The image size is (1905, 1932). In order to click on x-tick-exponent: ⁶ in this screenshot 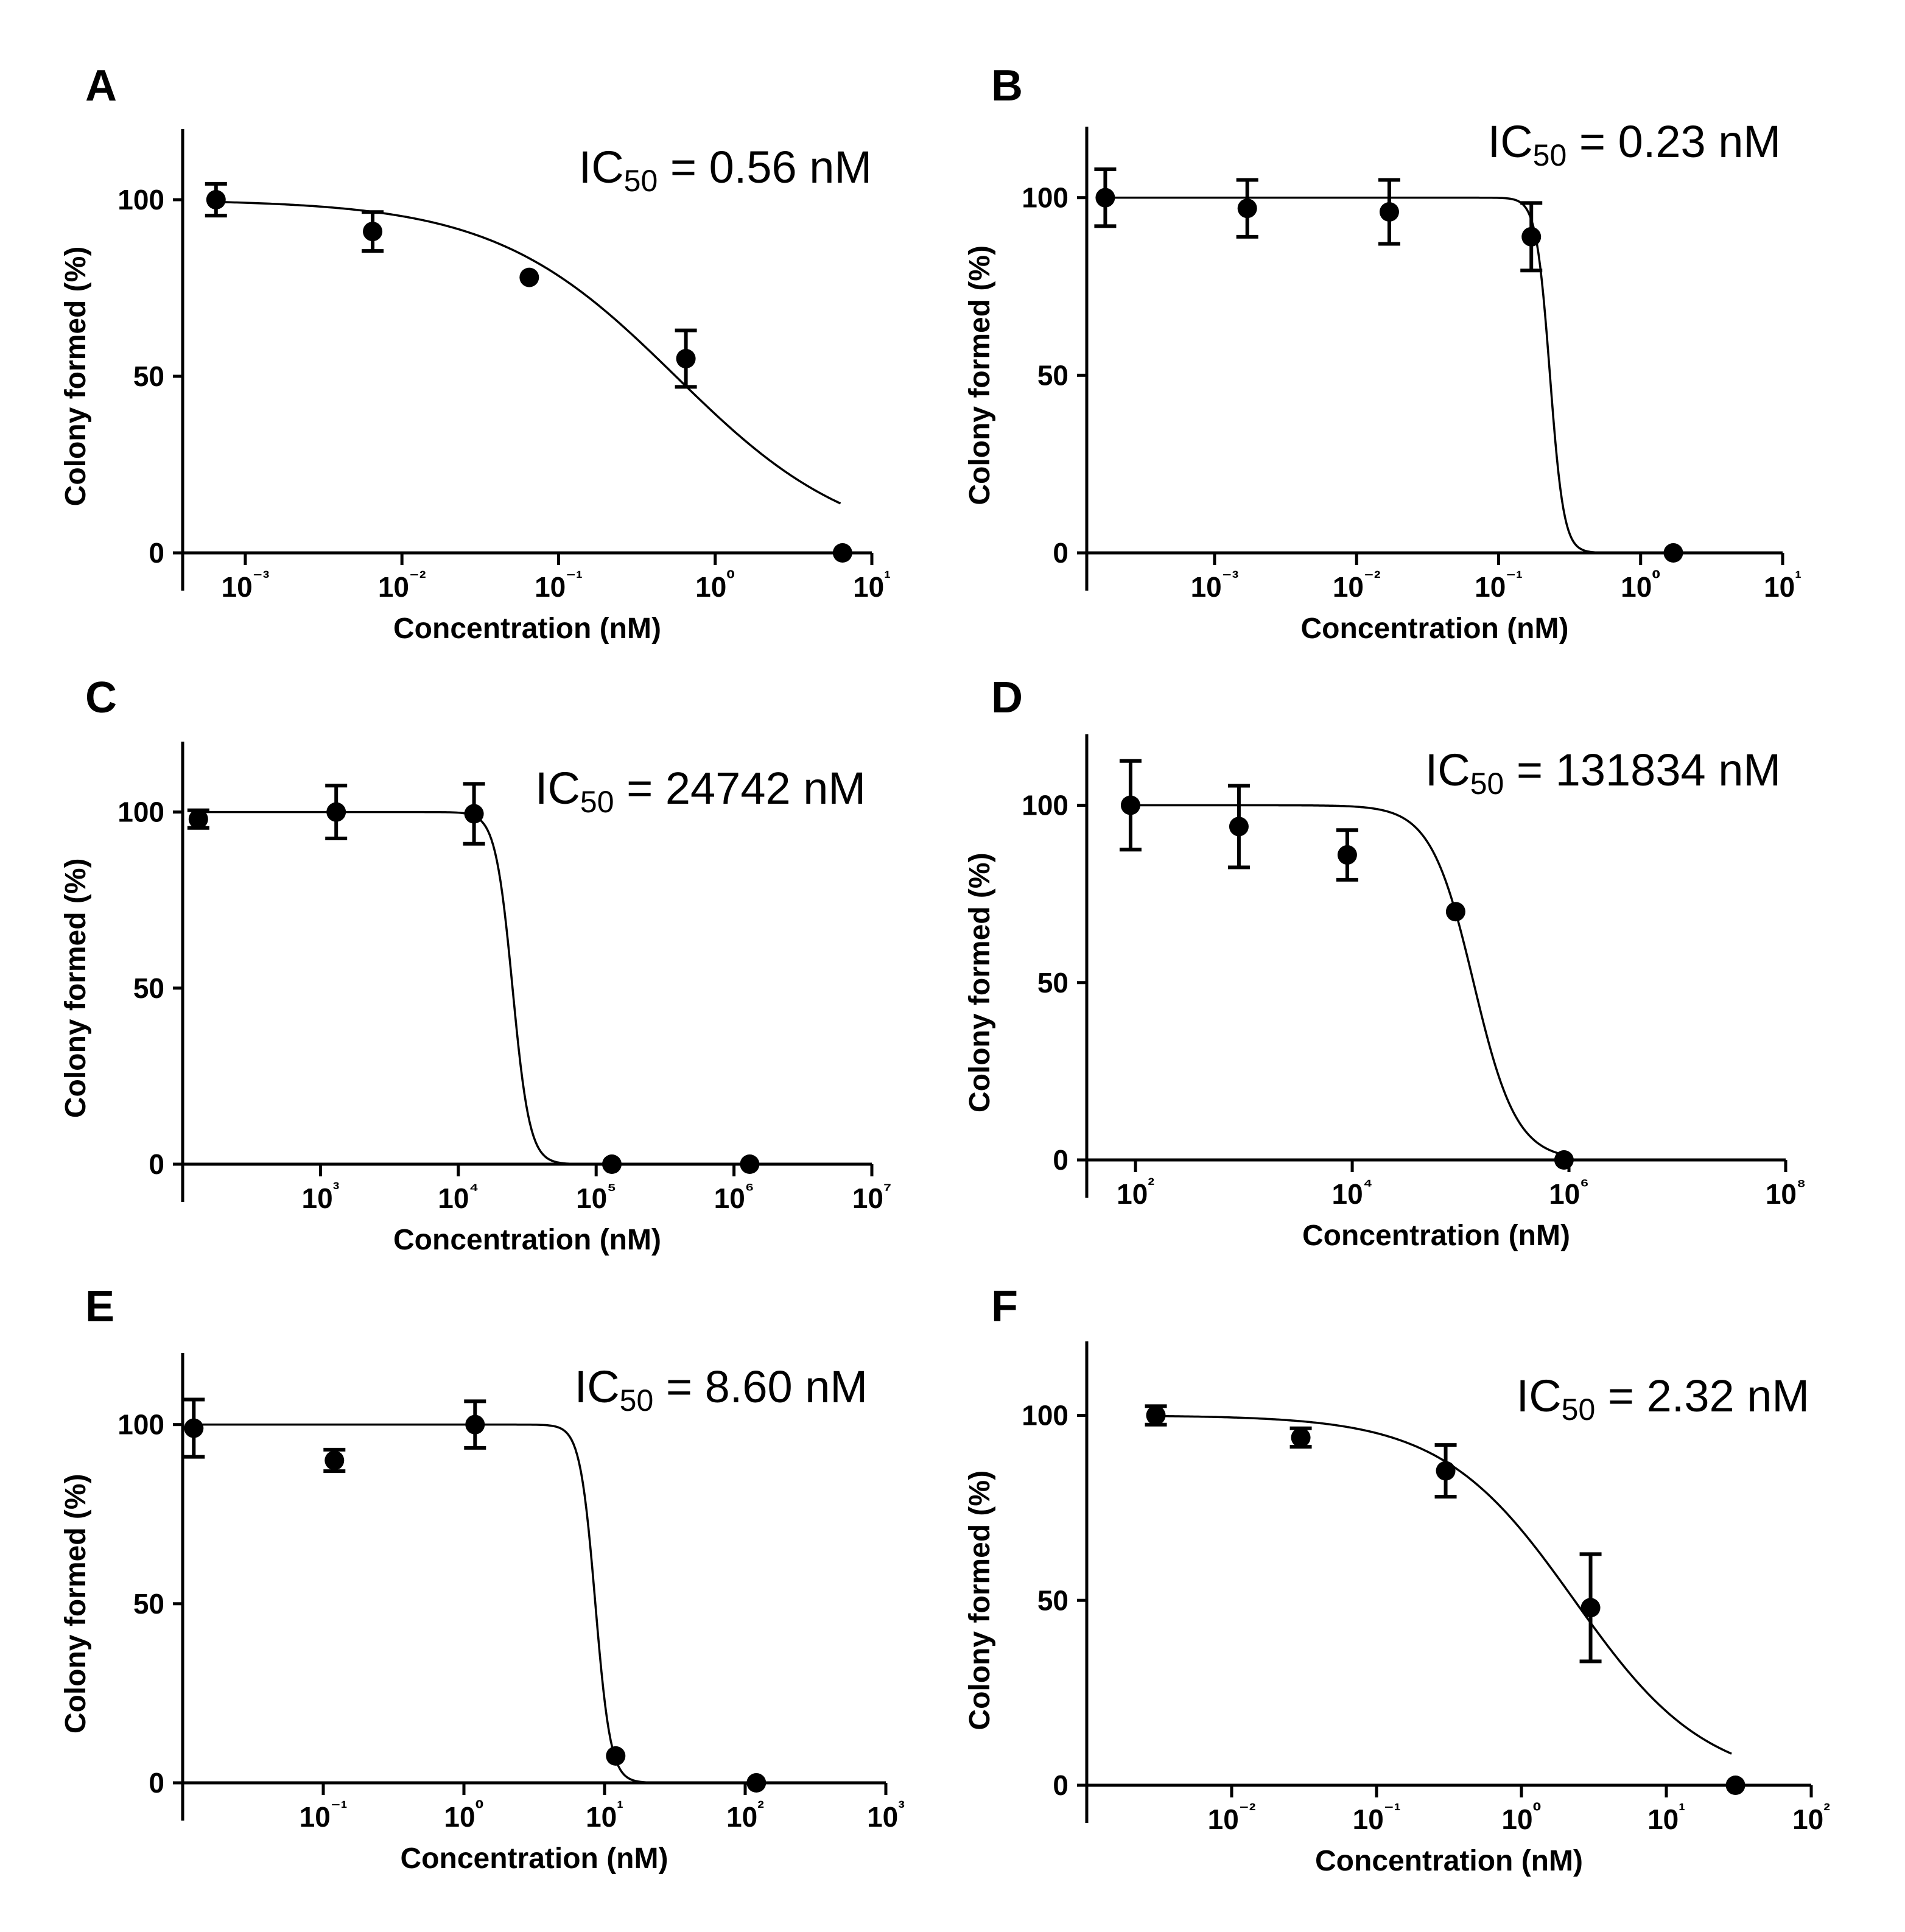, I will do `click(1584, 1185)`.